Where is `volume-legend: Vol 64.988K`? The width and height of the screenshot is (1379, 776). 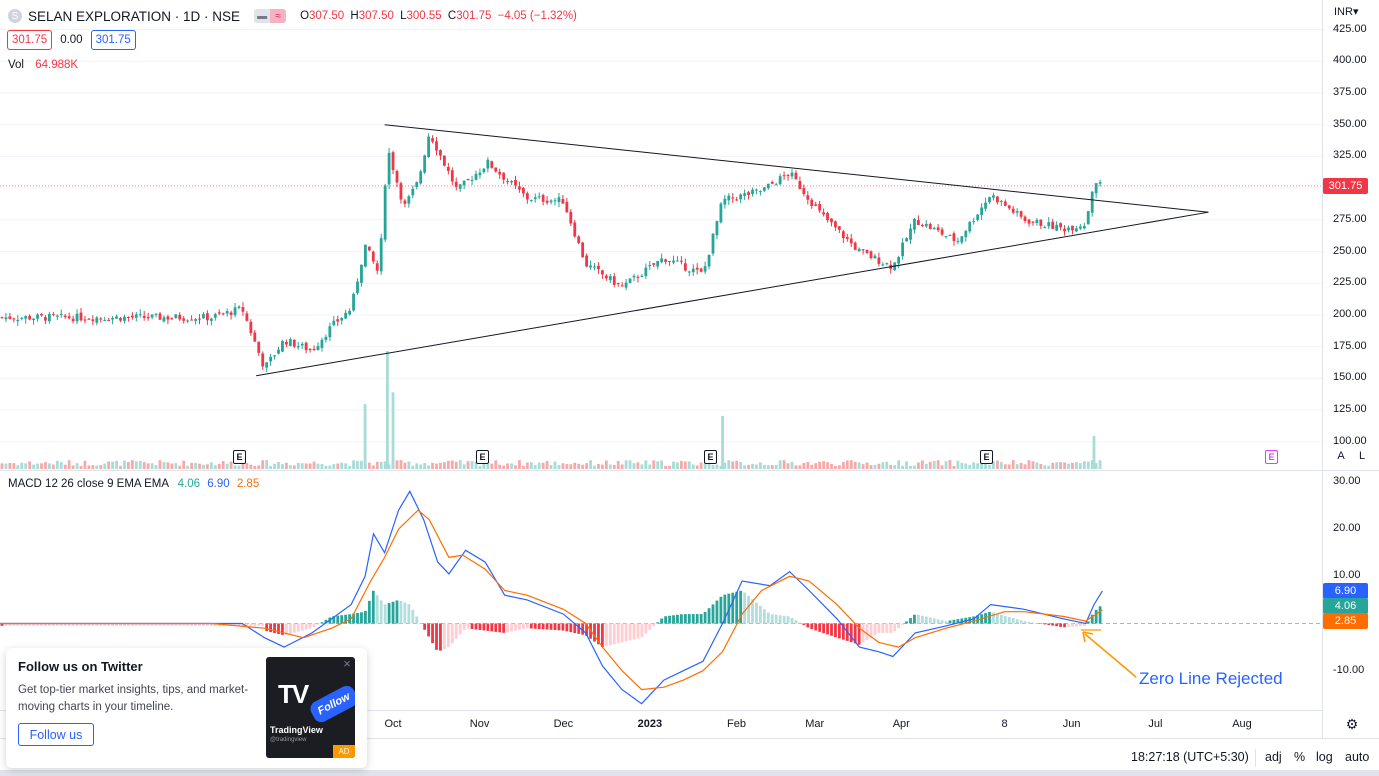 volume-legend: Vol 64.988K is located at coordinates (43, 65).